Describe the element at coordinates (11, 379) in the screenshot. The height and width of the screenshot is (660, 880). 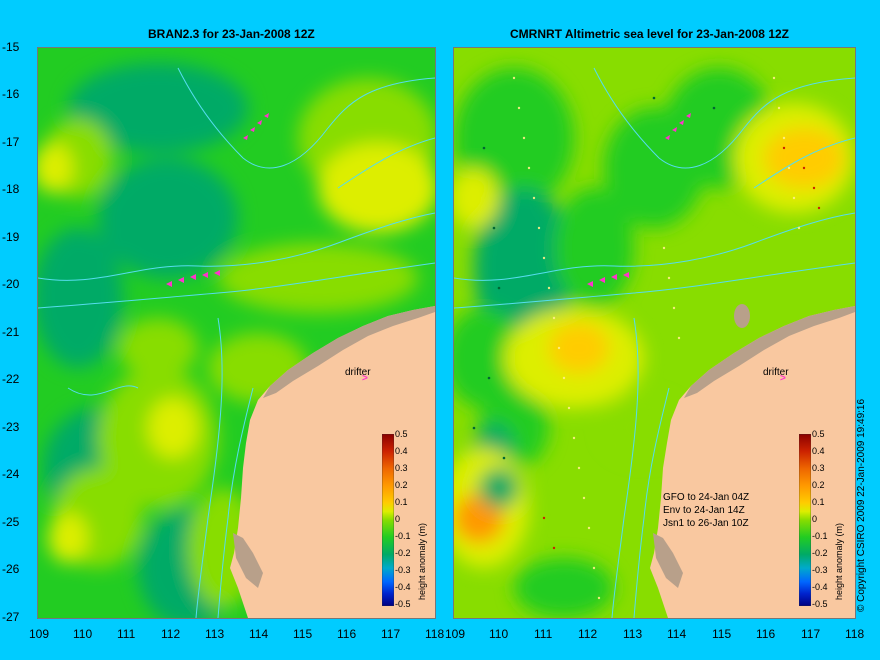
I see `lat-label: -22` at that location.